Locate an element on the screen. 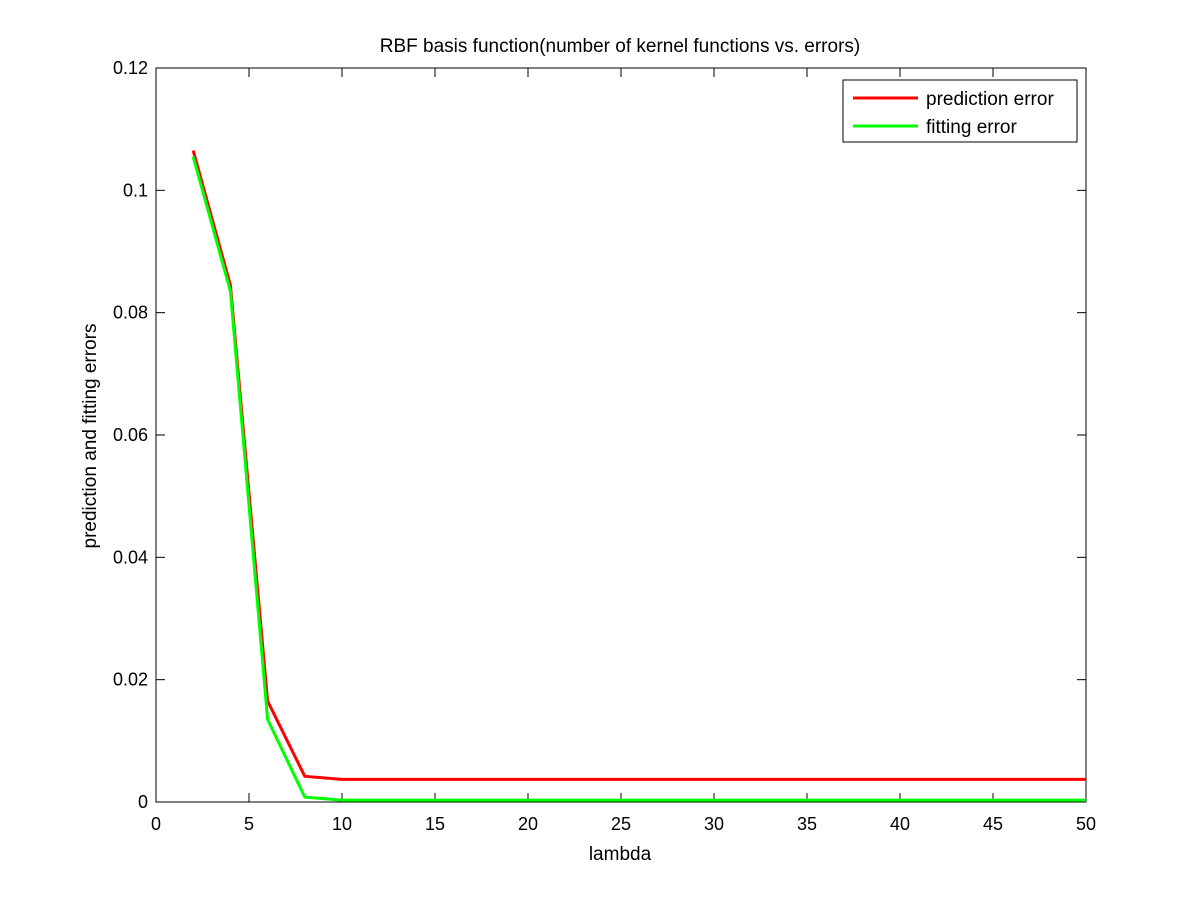 This screenshot has width=1200, height=901. x-tick-label: 0 is located at coordinates (156, 824).